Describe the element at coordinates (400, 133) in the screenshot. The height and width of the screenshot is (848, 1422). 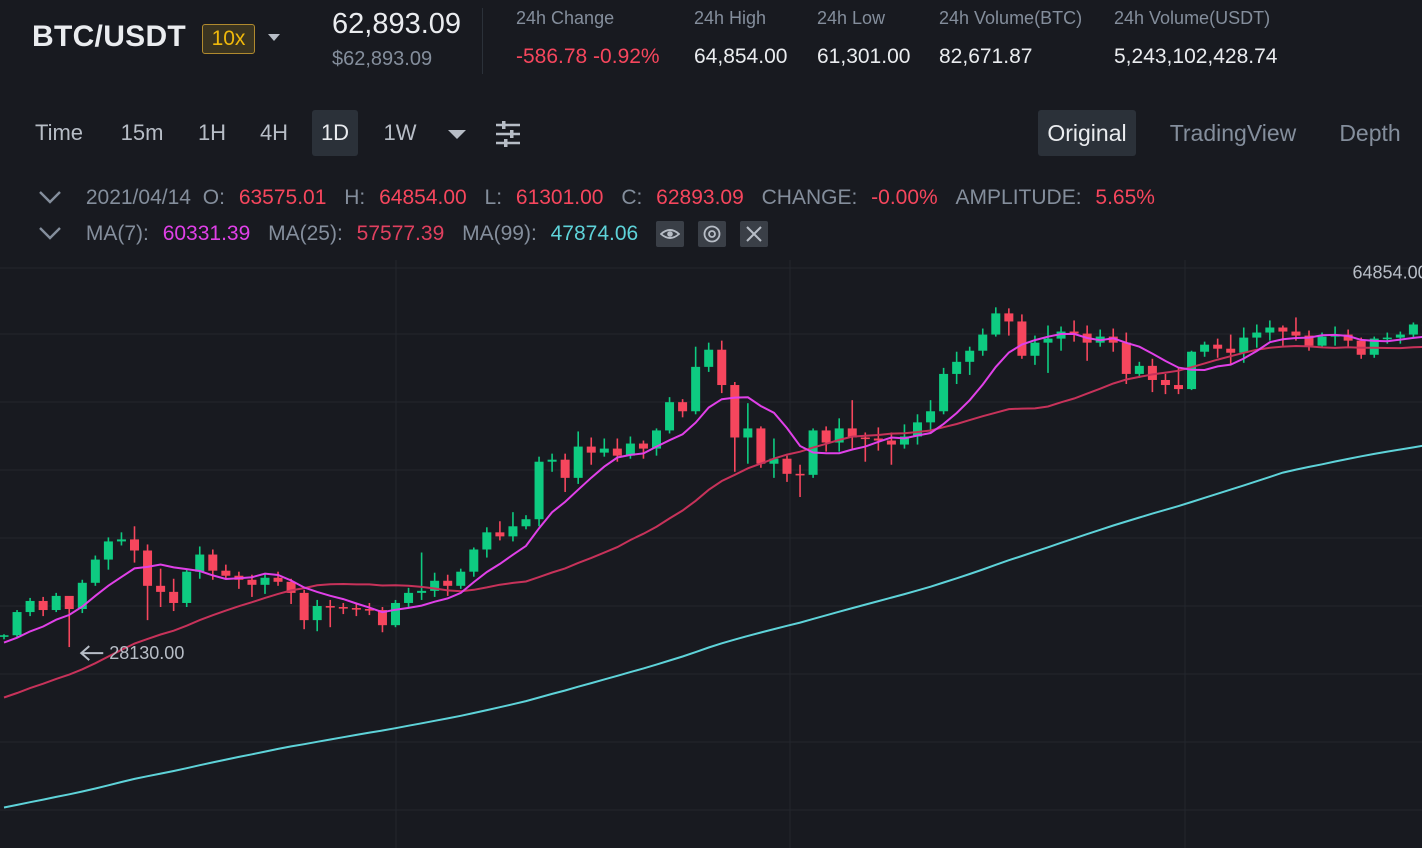
I see `timeframe-1w: 1W` at that location.